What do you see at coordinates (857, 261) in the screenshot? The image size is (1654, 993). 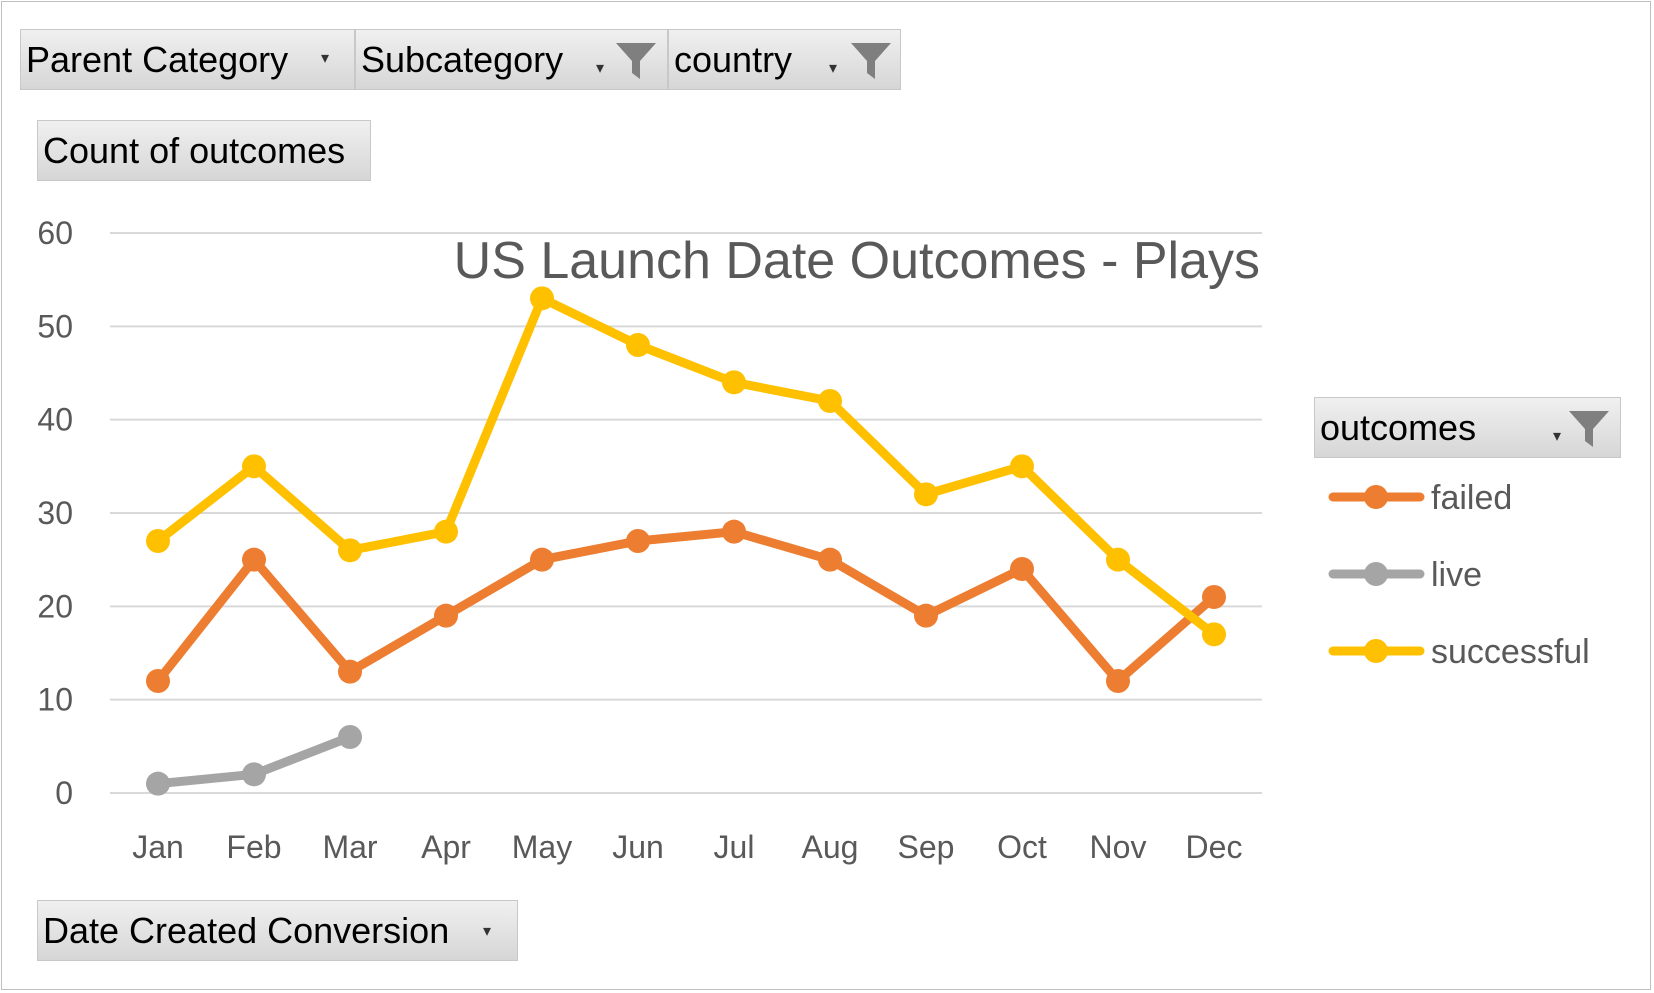 I see `chart-title: US Launch Date Outcomes - Plays` at bounding box center [857, 261].